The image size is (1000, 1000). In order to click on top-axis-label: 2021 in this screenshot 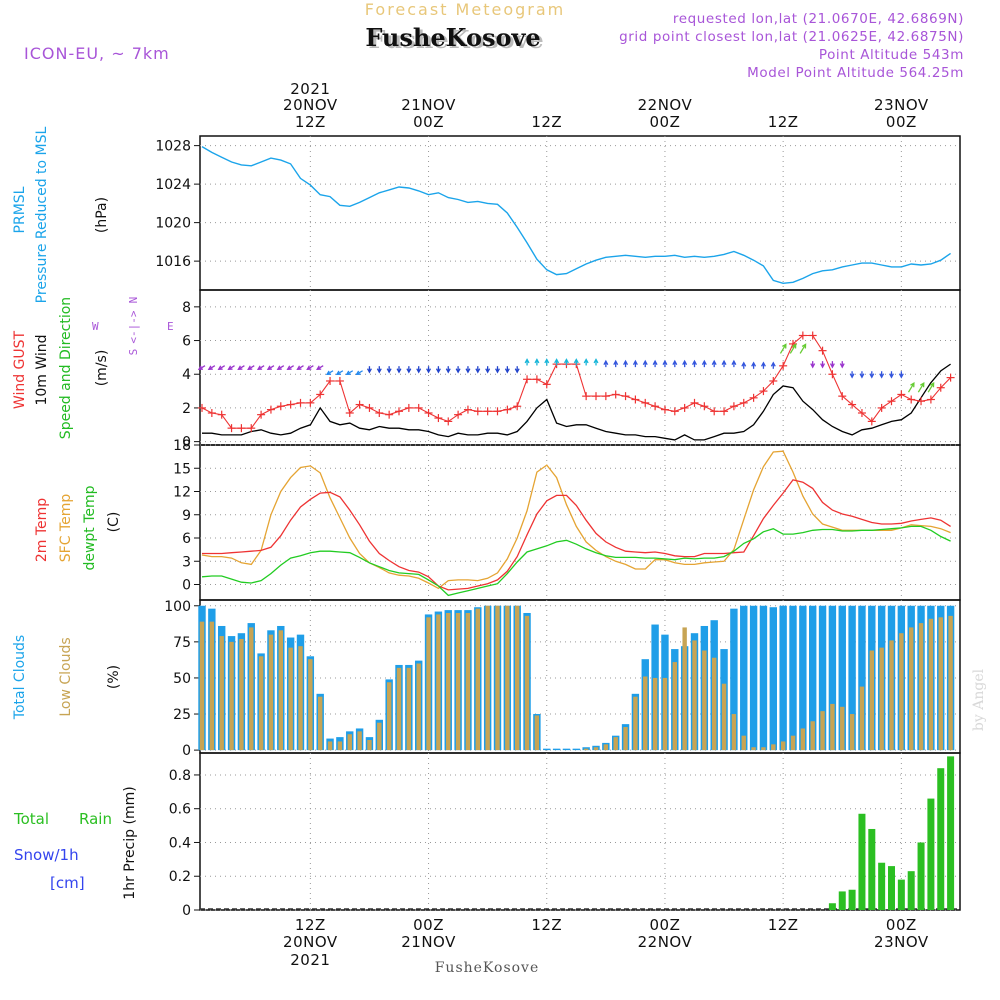, I will do `click(310, 89)`.